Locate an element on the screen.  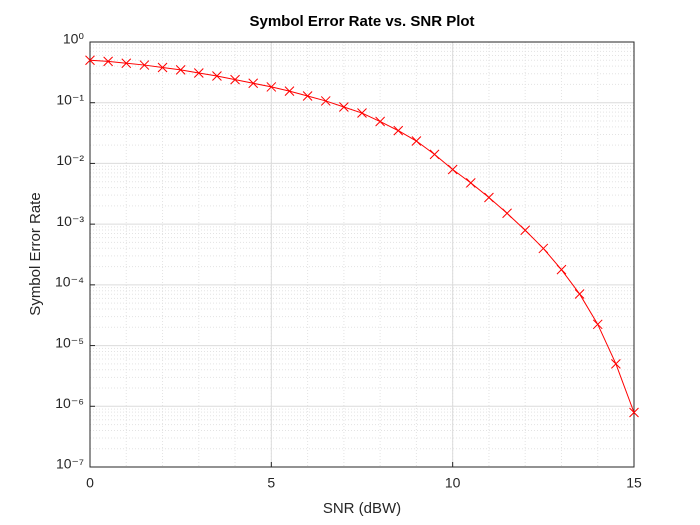
y-tick-label: 10⁰ is located at coordinates (74, 39).